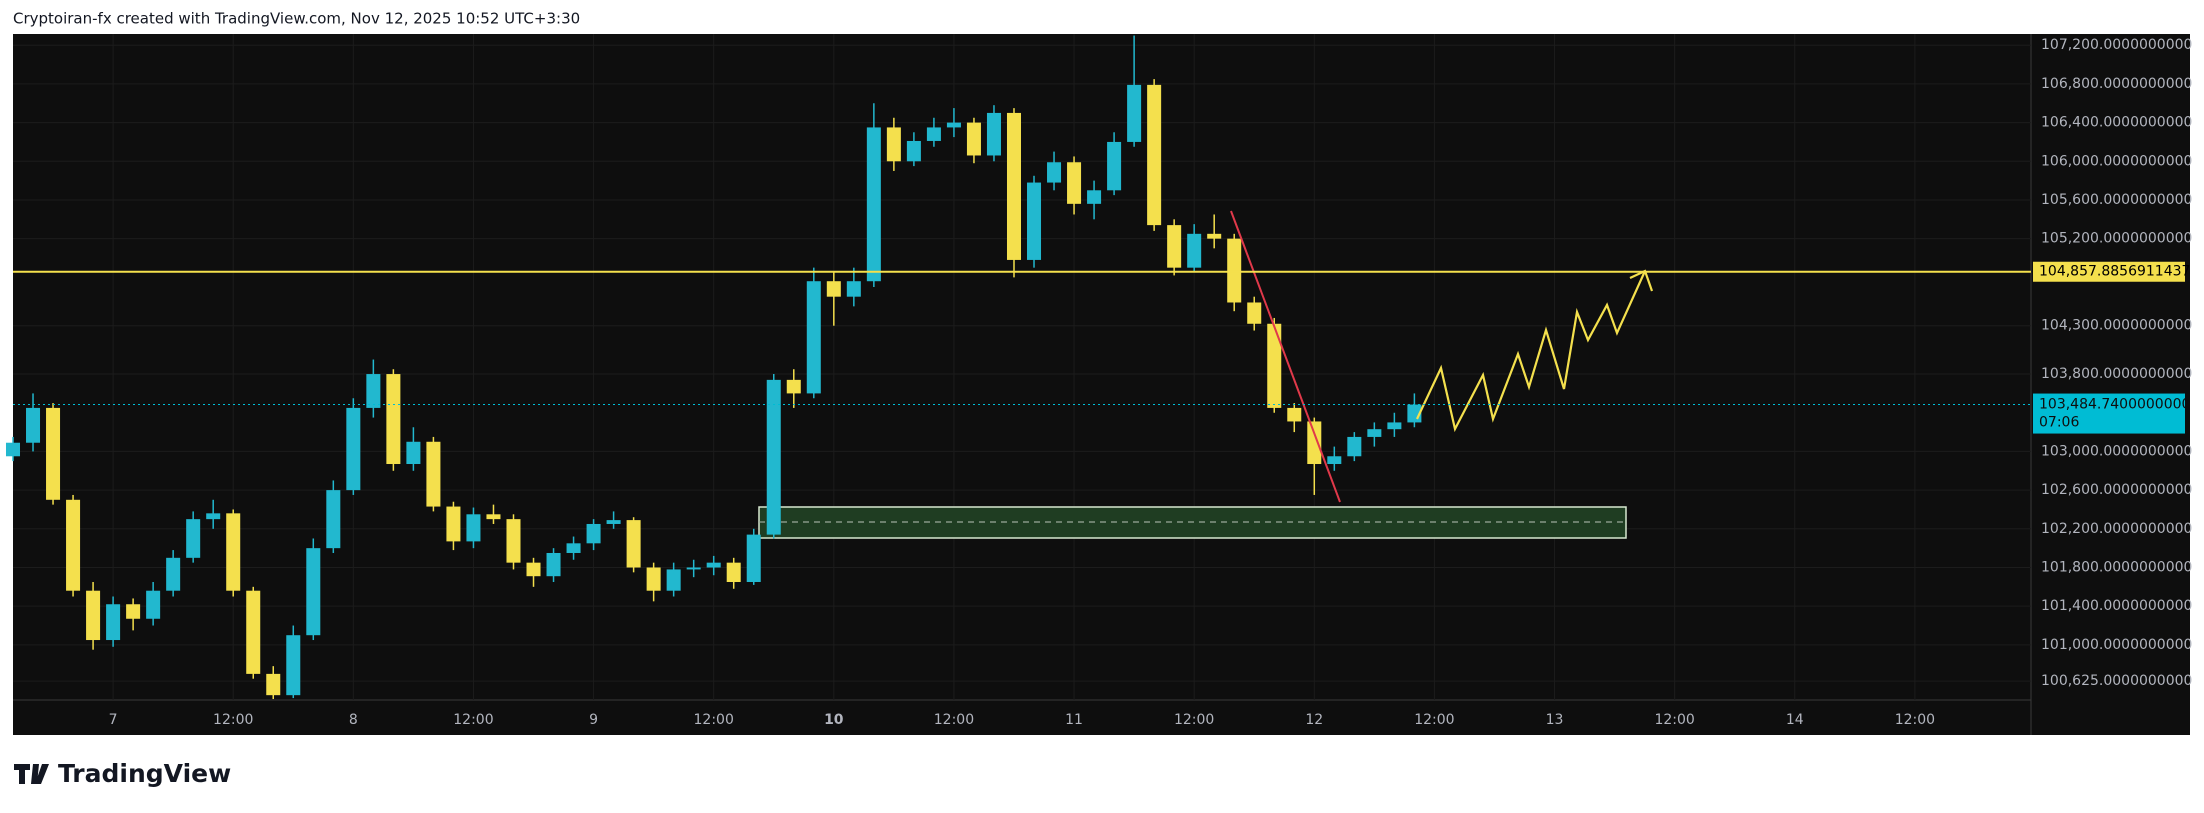  What do you see at coordinates (2116, 161) in the screenshot?
I see `y-tick-label: 106,000.0000000000` at bounding box center [2116, 161].